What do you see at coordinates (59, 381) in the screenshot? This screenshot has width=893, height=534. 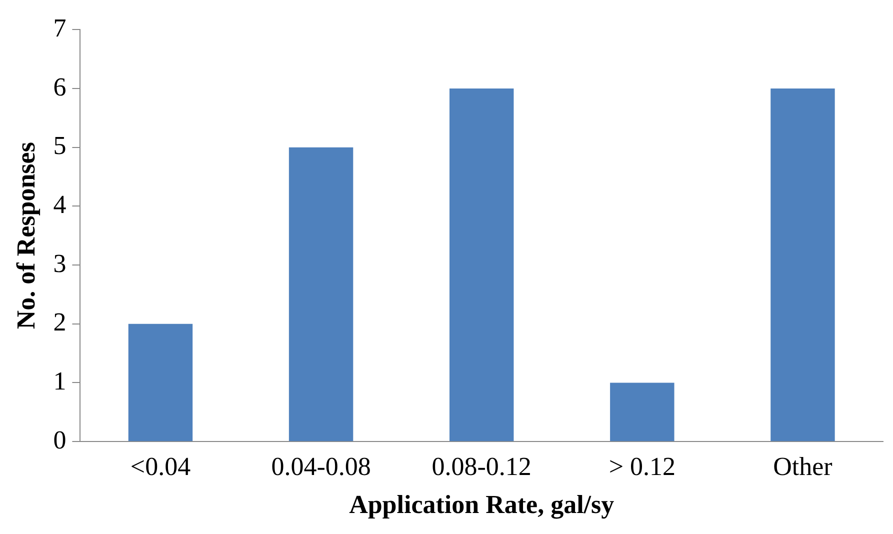 I see `y-tick-label: 1` at bounding box center [59, 381].